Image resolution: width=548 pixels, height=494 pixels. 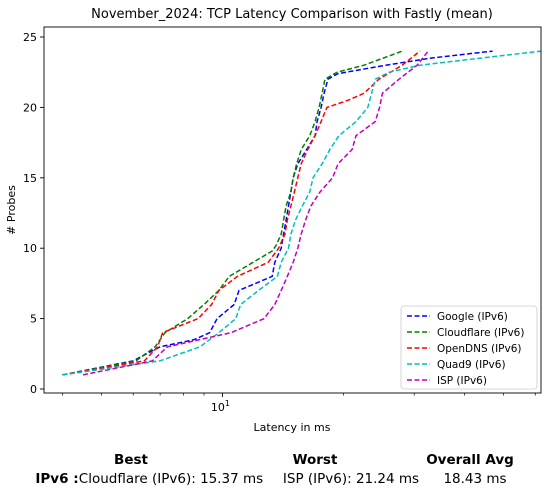 What do you see at coordinates (11, 210) in the screenshot?
I see `y-axis-label: # Probes` at bounding box center [11, 210].